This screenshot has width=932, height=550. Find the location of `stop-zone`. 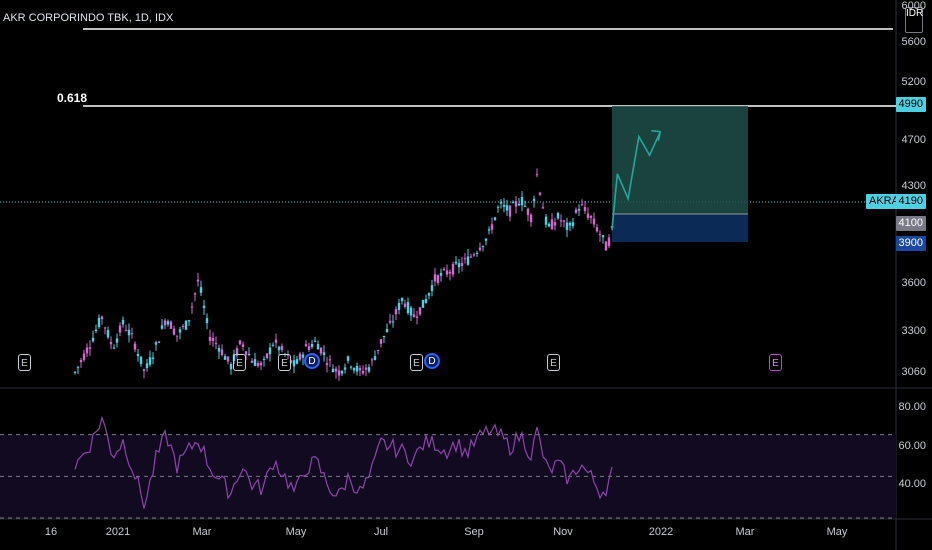

stop-zone is located at coordinates (680, 228).